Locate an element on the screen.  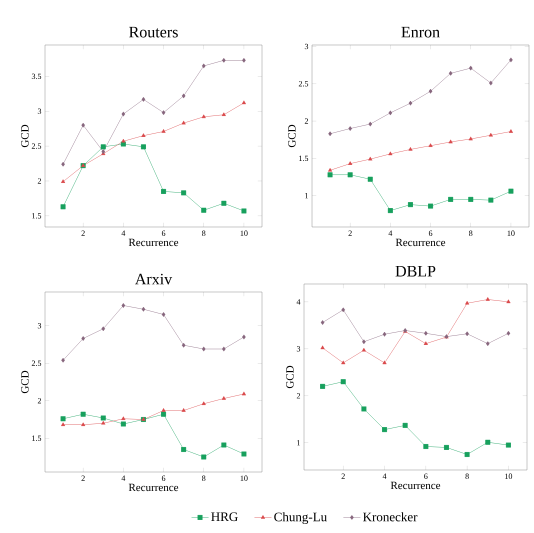
y-tick-label: 3.5 is located at coordinates (37, 77).